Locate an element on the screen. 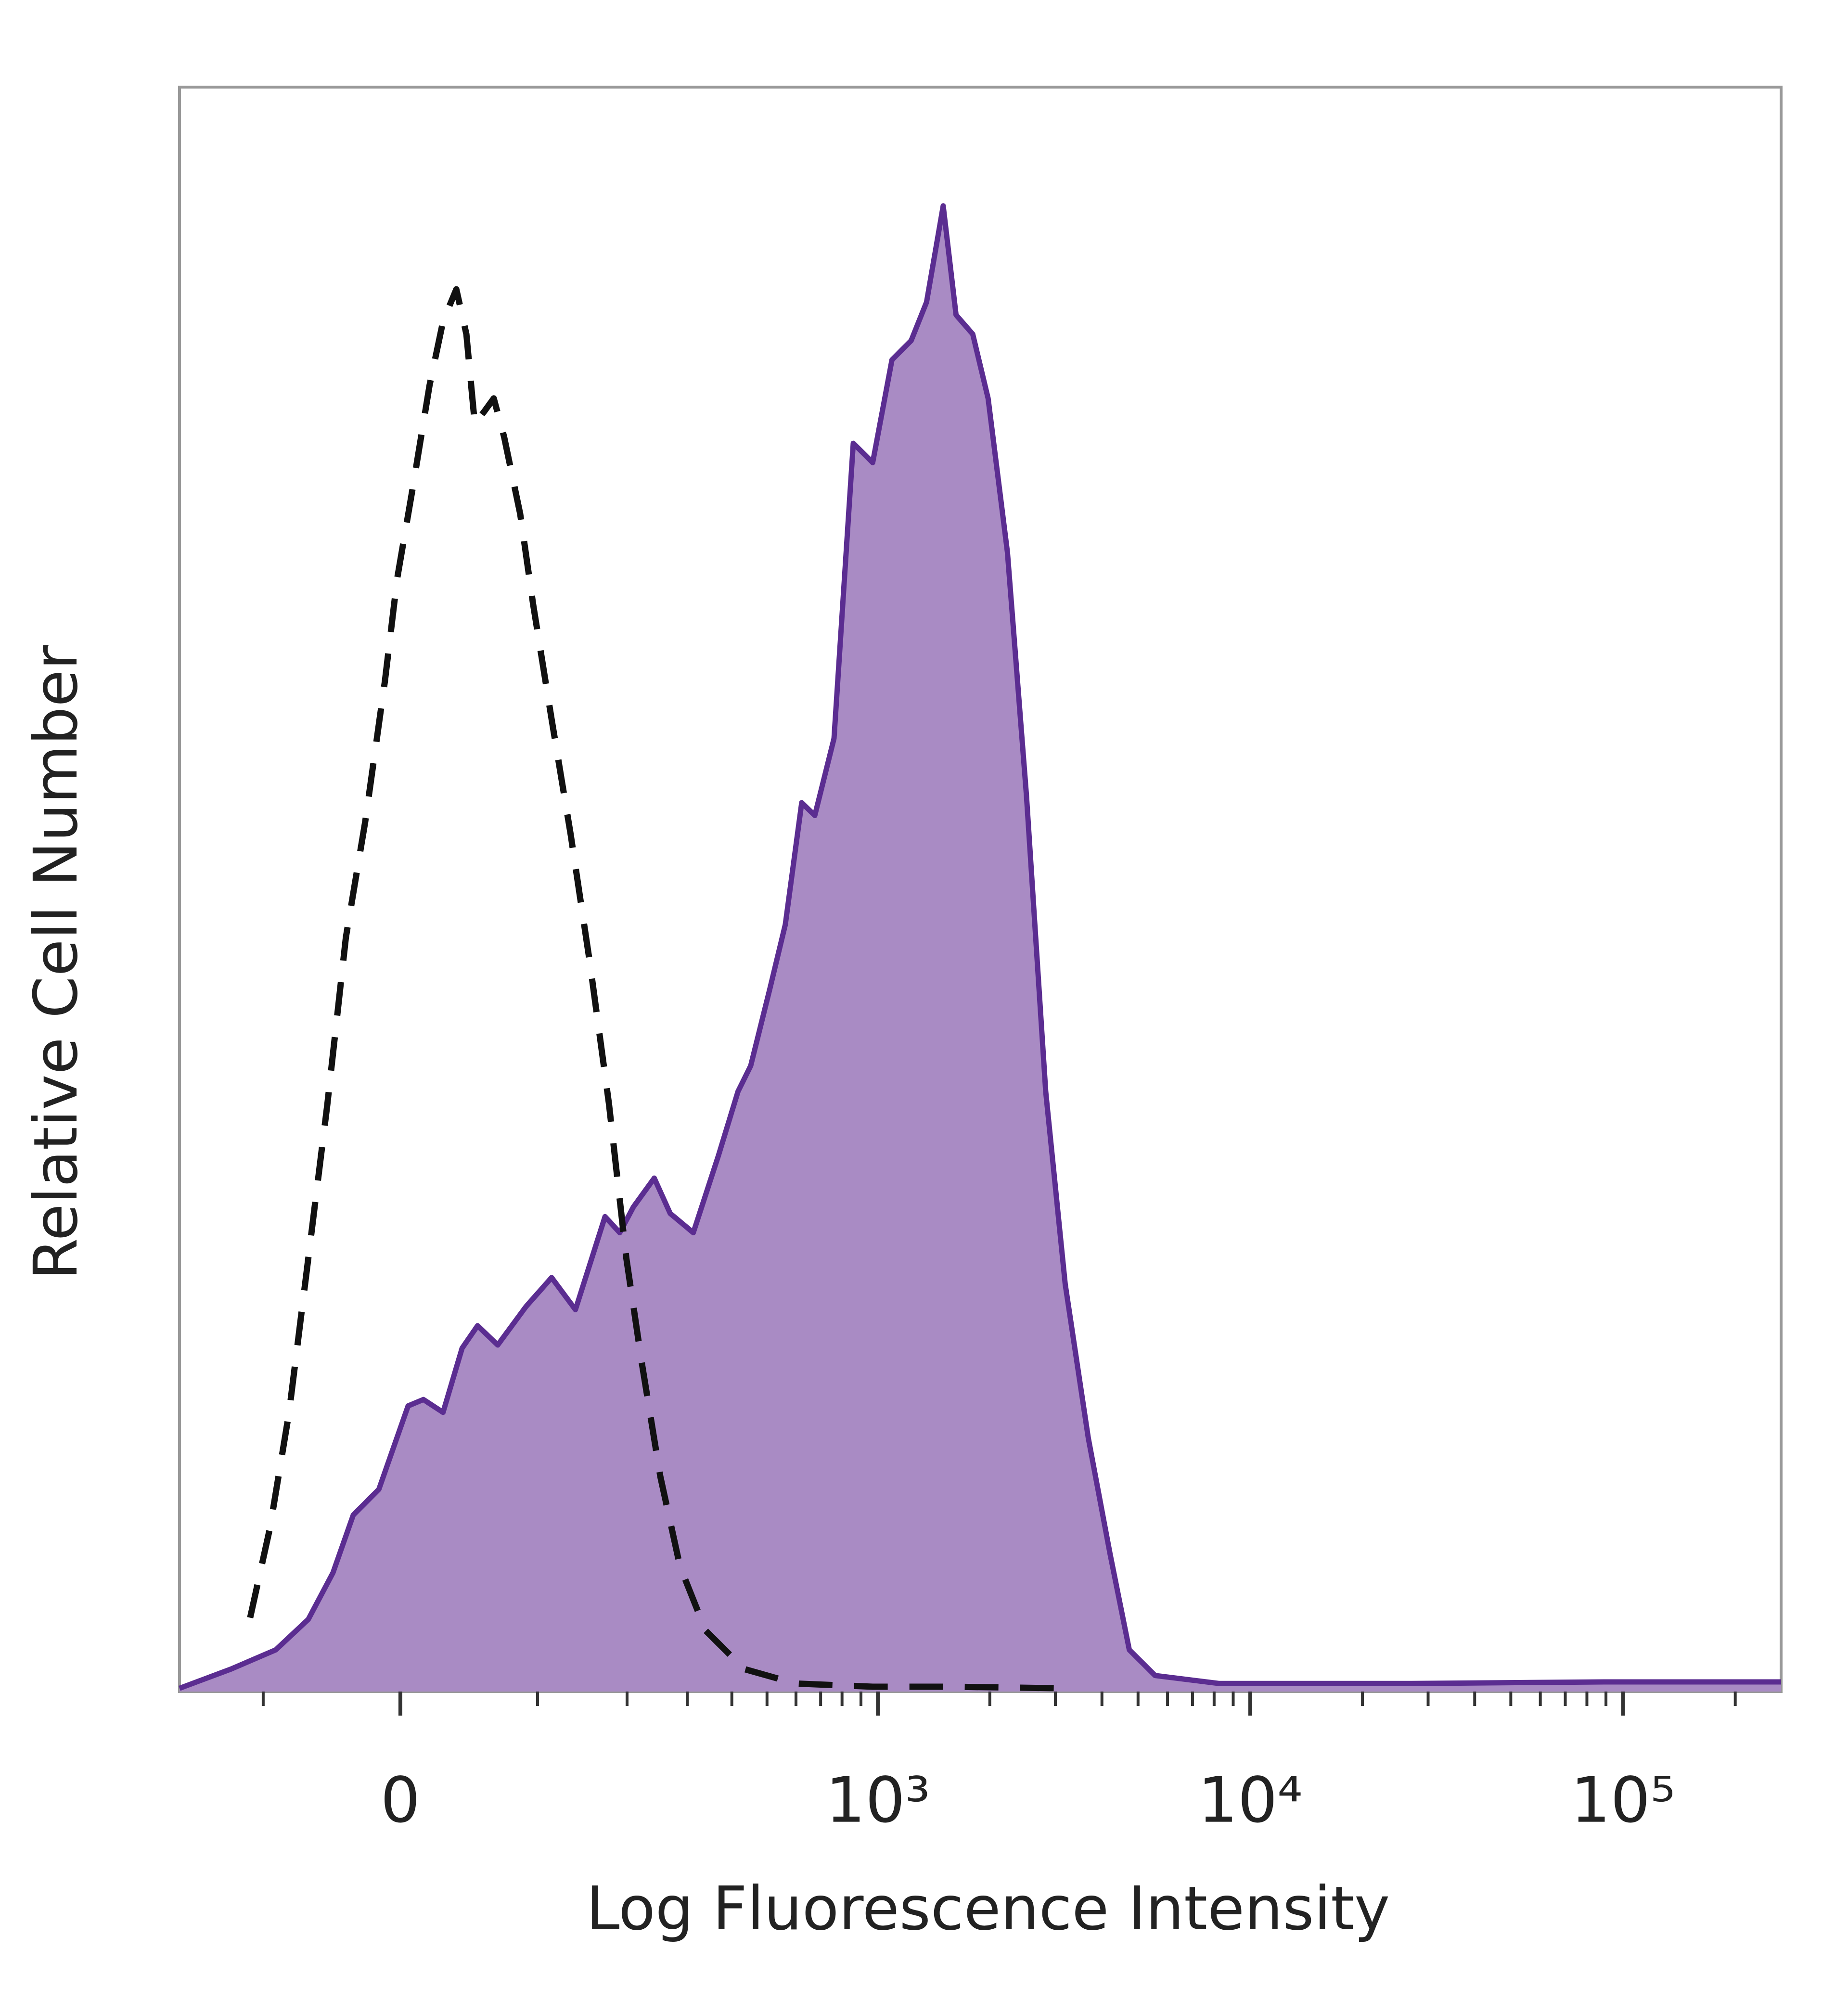 This screenshot has height=2000, width=1848. y-axis-label: Relative Cell Number is located at coordinates (56, 962).